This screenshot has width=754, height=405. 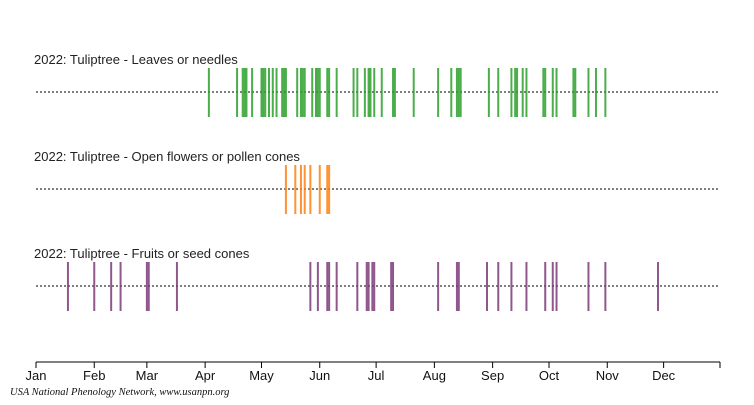 I want to click on tick-label: Jul, so click(x=376, y=375).